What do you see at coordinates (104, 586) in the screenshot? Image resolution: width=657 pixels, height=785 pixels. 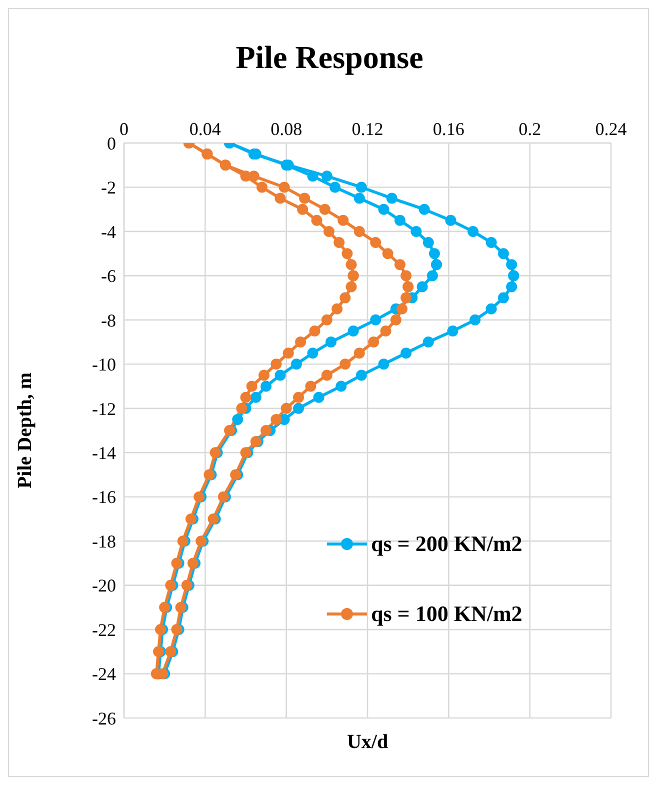 I see `y-tick-label: -20` at bounding box center [104, 586].